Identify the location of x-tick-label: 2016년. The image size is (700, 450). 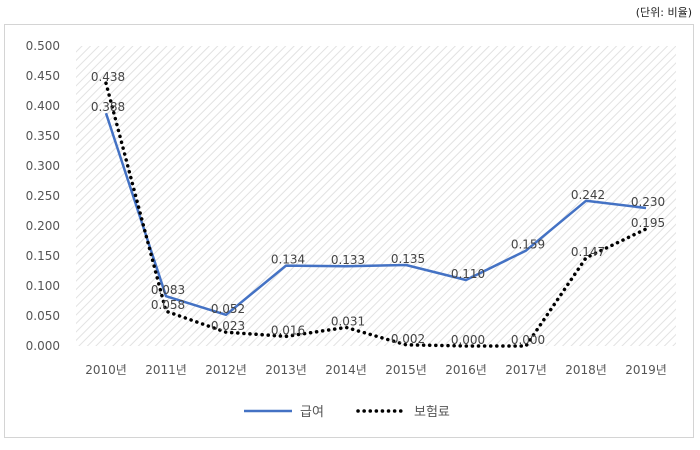
(466, 370).